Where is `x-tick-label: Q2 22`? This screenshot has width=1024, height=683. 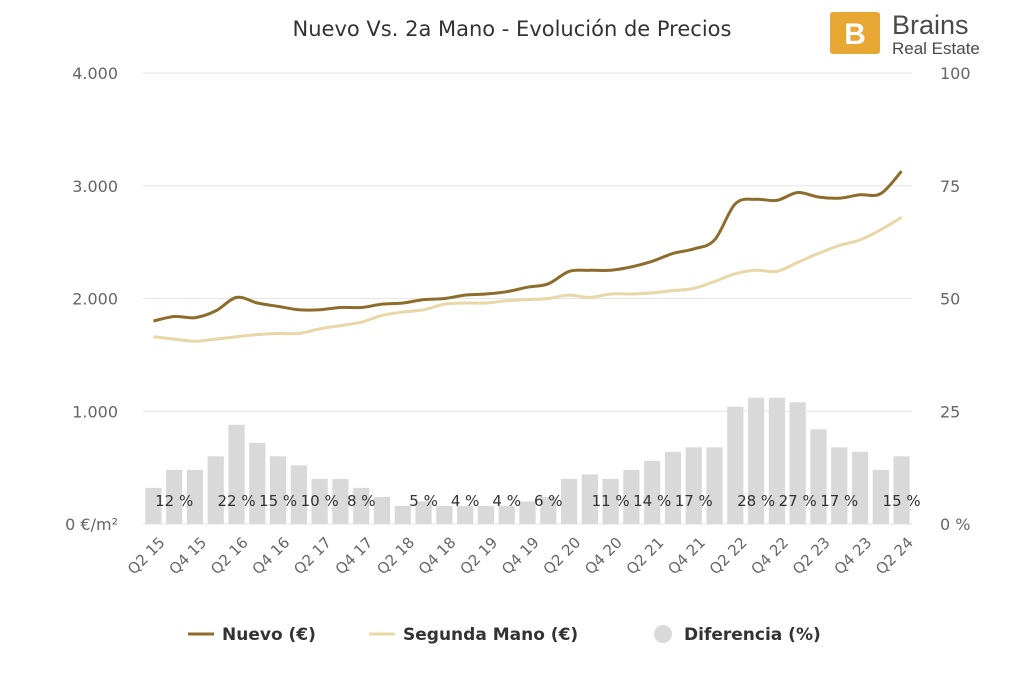 x-tick-label: Q2 22 is located at coordinates (728, 556).